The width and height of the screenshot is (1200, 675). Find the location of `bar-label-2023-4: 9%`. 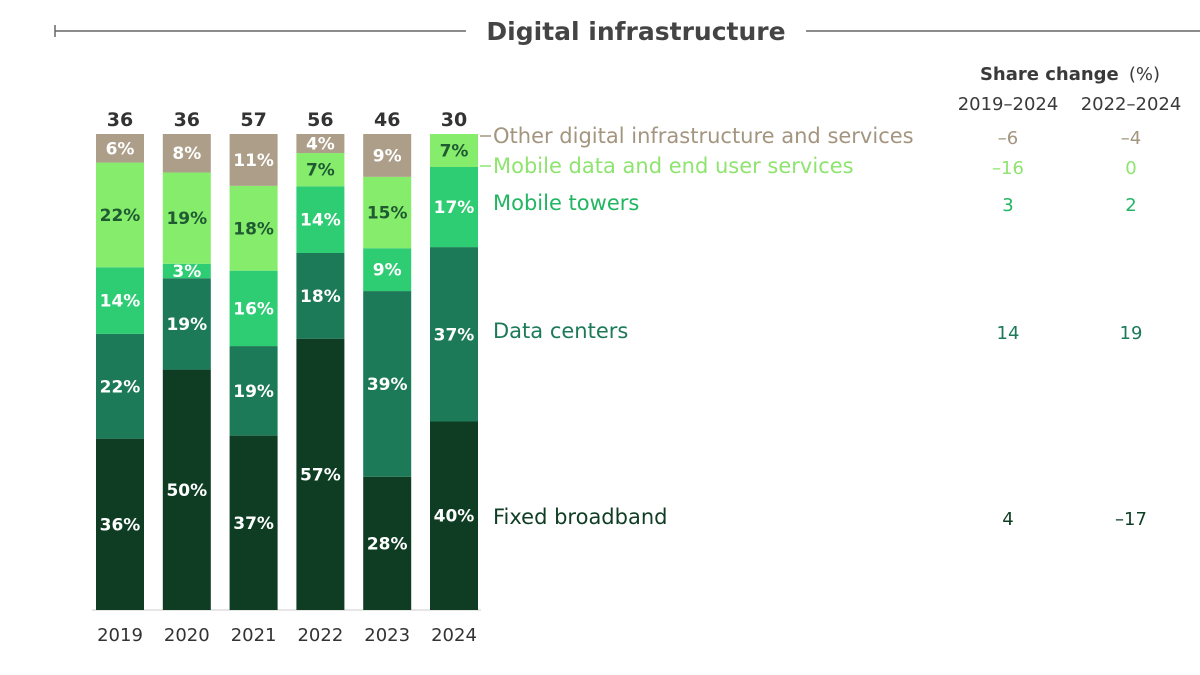

bar-label-2023-4: 9% is located at coordinates (387, 156).